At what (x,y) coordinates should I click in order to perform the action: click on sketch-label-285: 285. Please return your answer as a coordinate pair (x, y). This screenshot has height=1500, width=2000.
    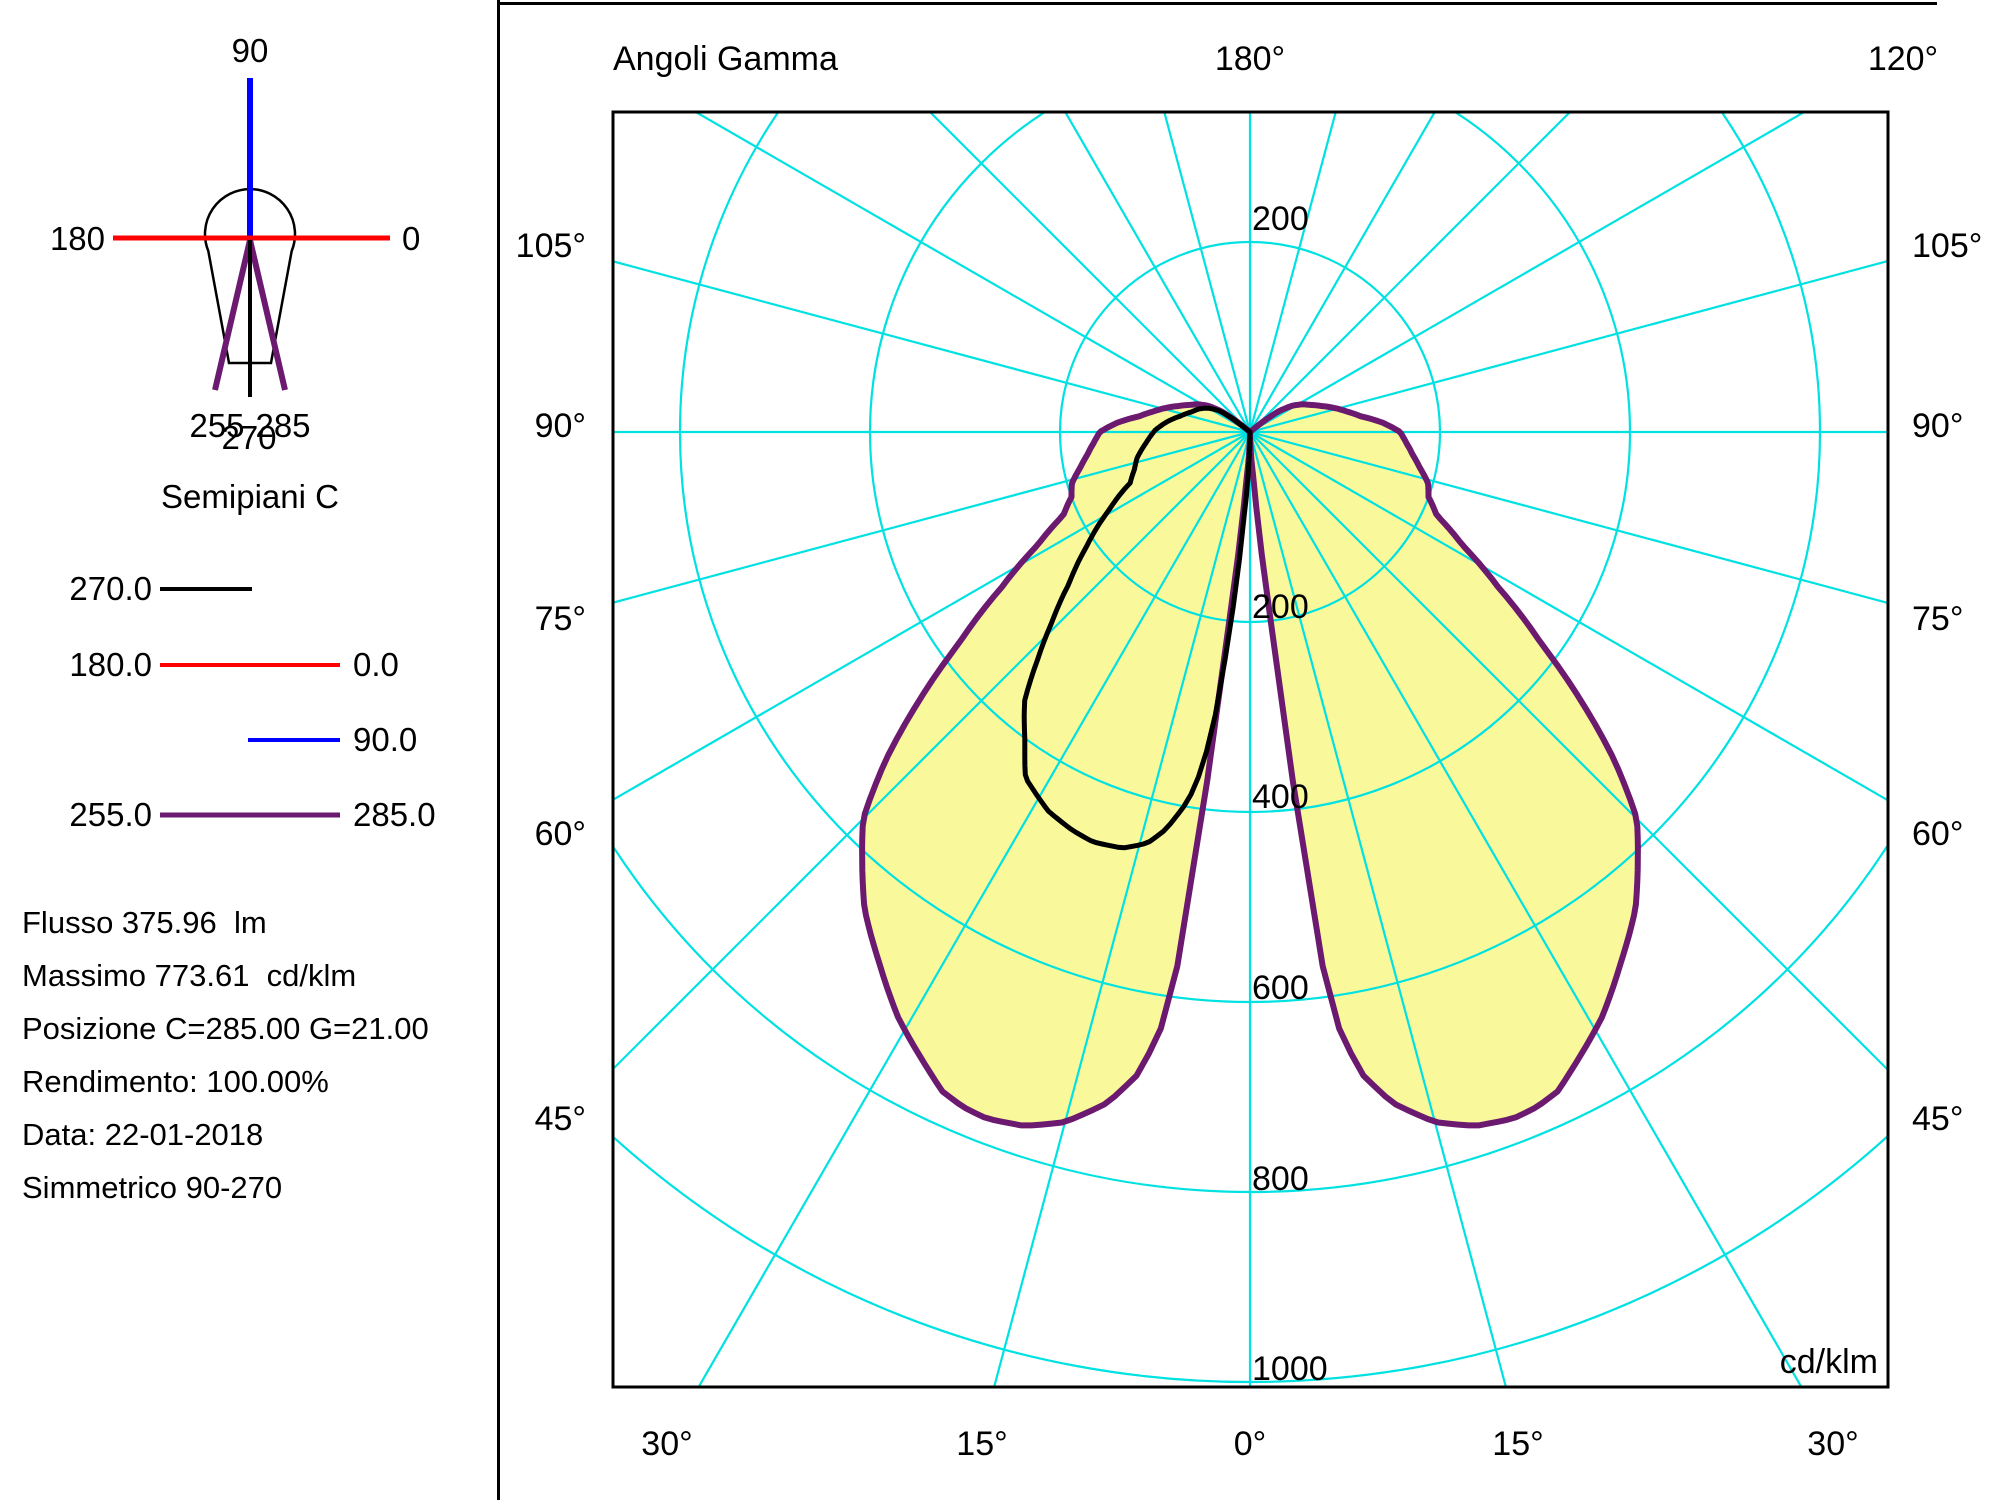
    Looking at the image, I should click on (282, 425).